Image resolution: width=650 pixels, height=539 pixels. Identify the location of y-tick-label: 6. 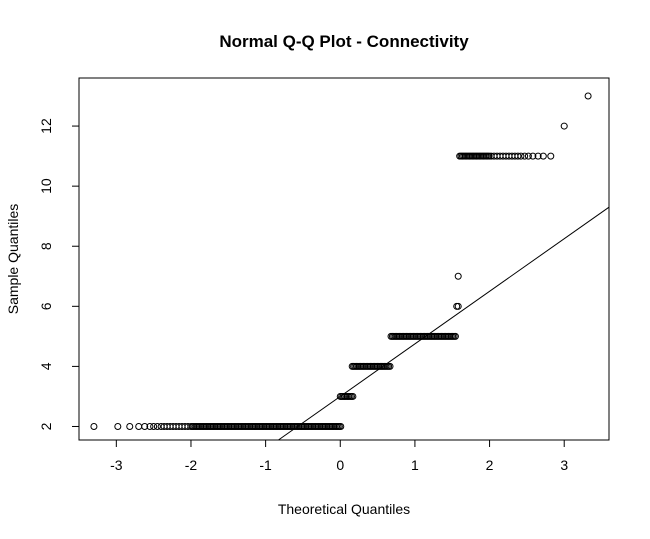
(46, 306).